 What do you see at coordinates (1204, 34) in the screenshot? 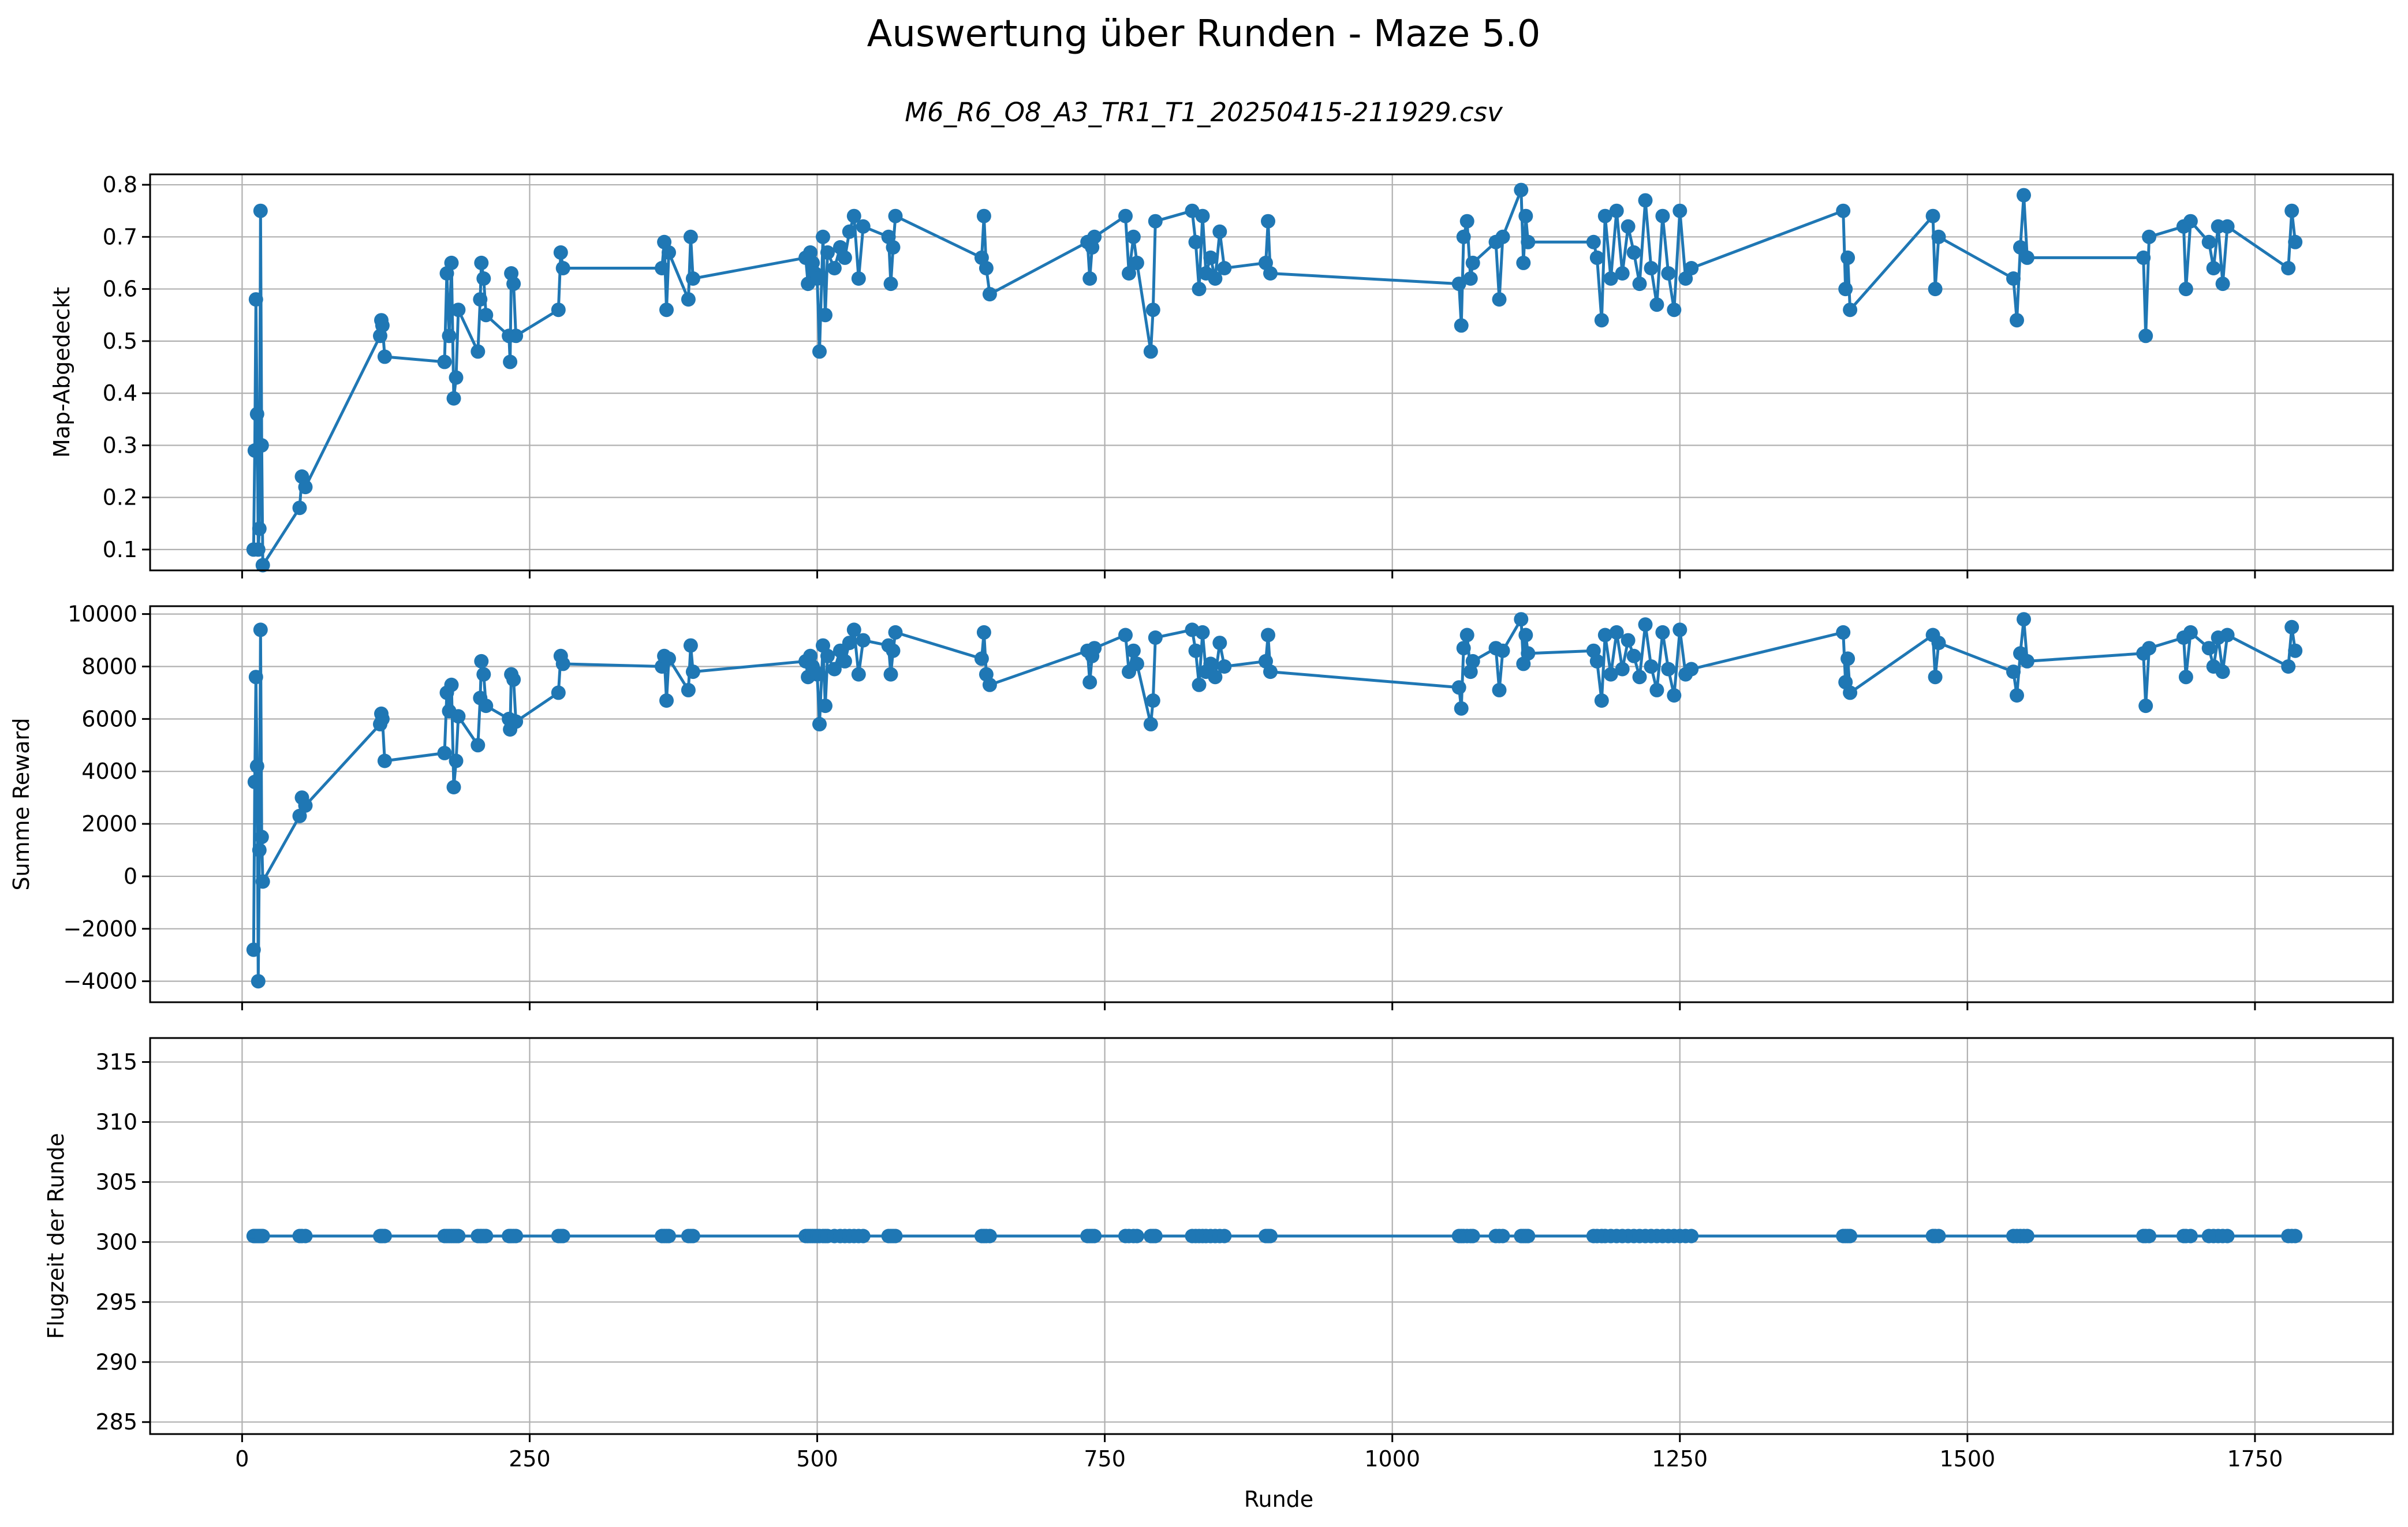
I see `figure-title: Auswertung über Runden - Maze 5.0` at bounding box center [1204, 34].